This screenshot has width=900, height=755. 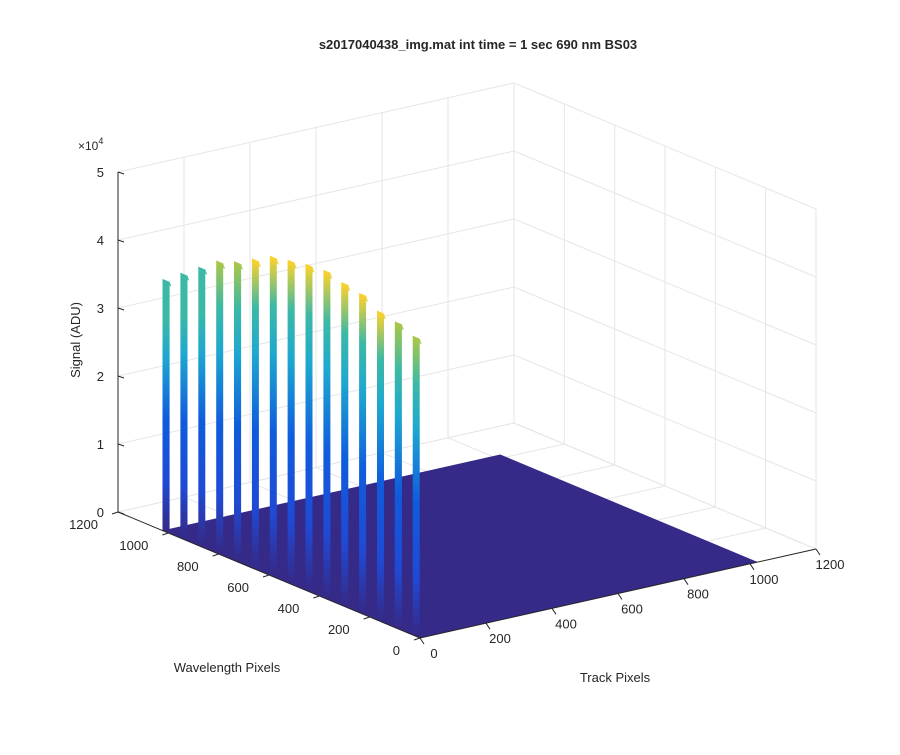 What do you see at coordinates (100, 240) in the screenshot?
I see `z-tick-label: 4` at bounding box center [100, 240].